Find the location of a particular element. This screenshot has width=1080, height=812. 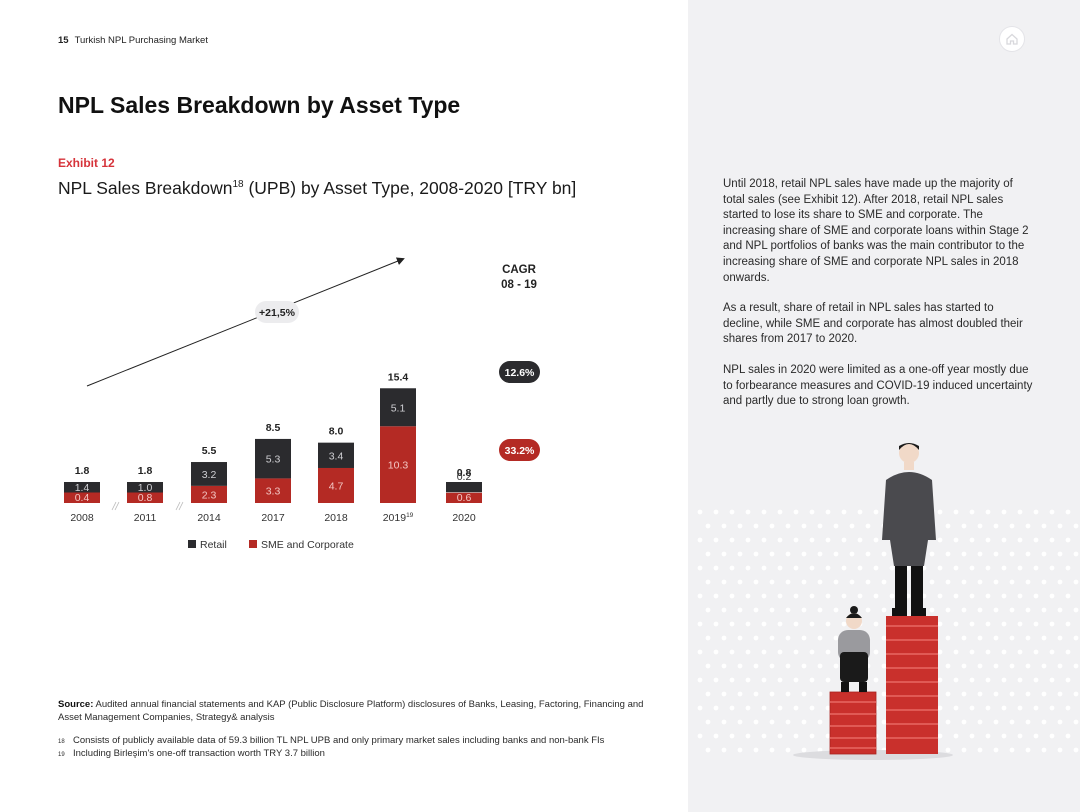

legend-swatch-sme-corporate is located at coordinates (253, 544).